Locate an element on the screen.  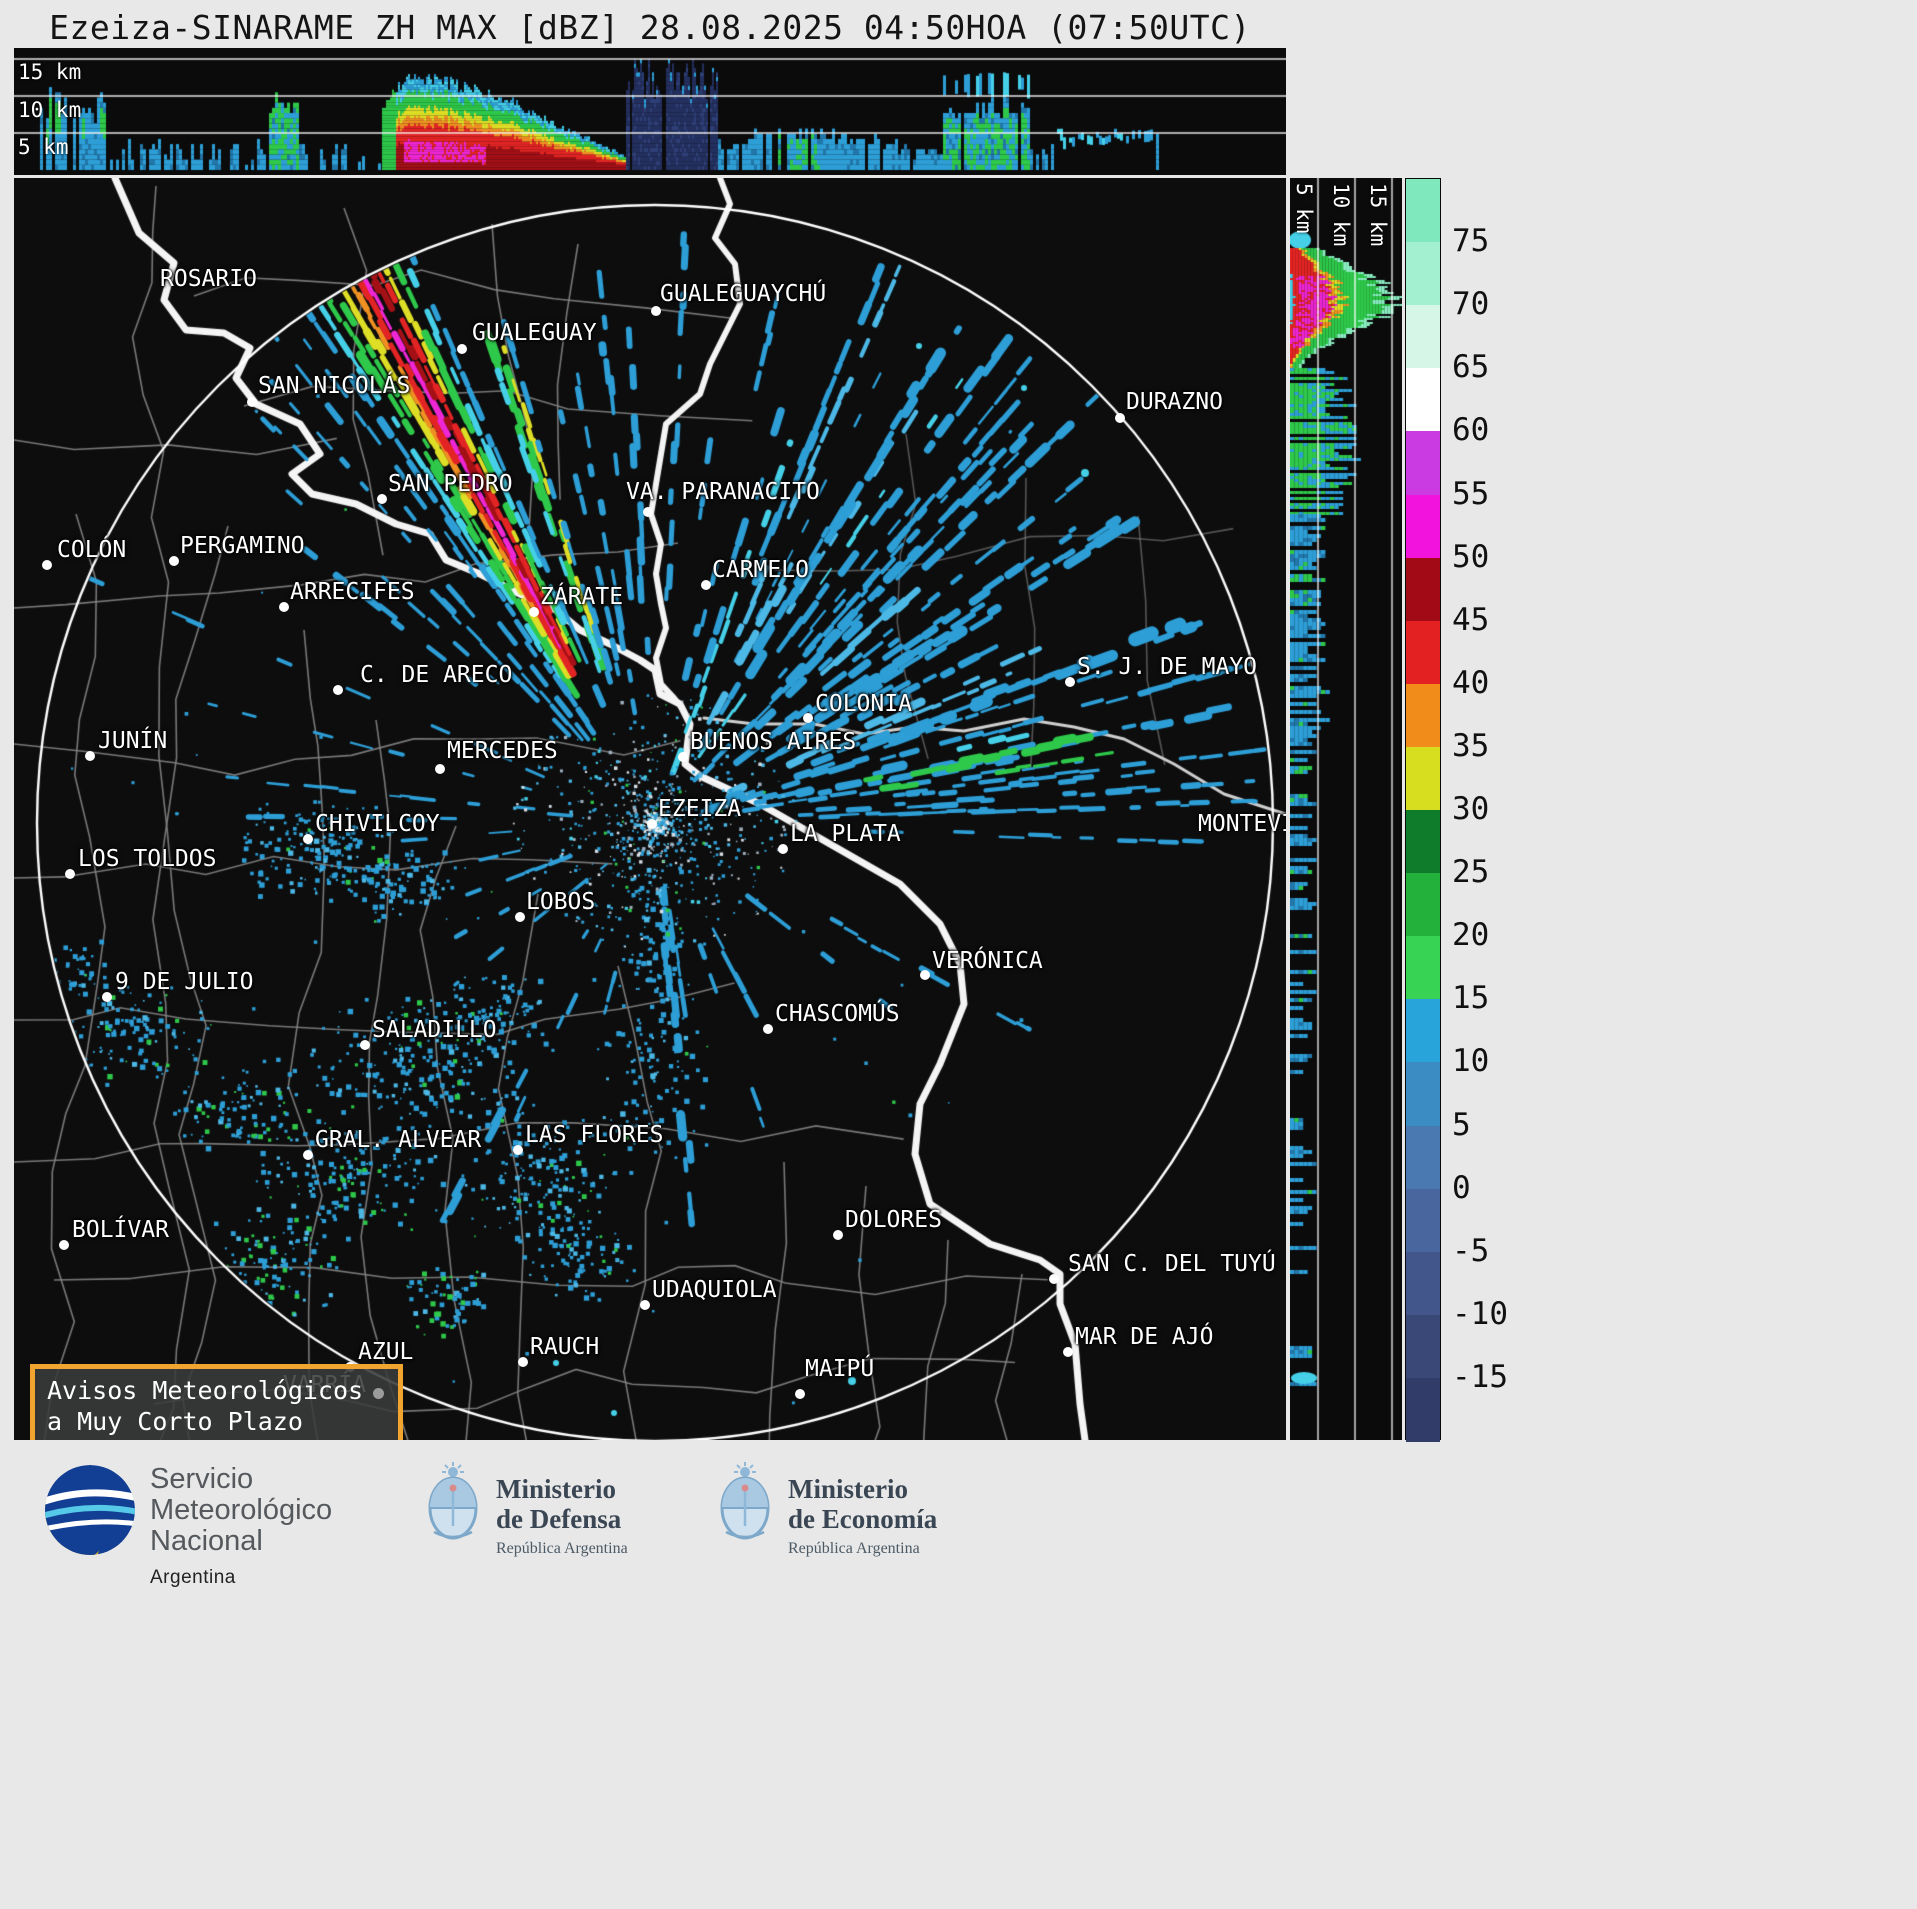
colorbar-tick: 75 is located at coordinates (1471, 241).